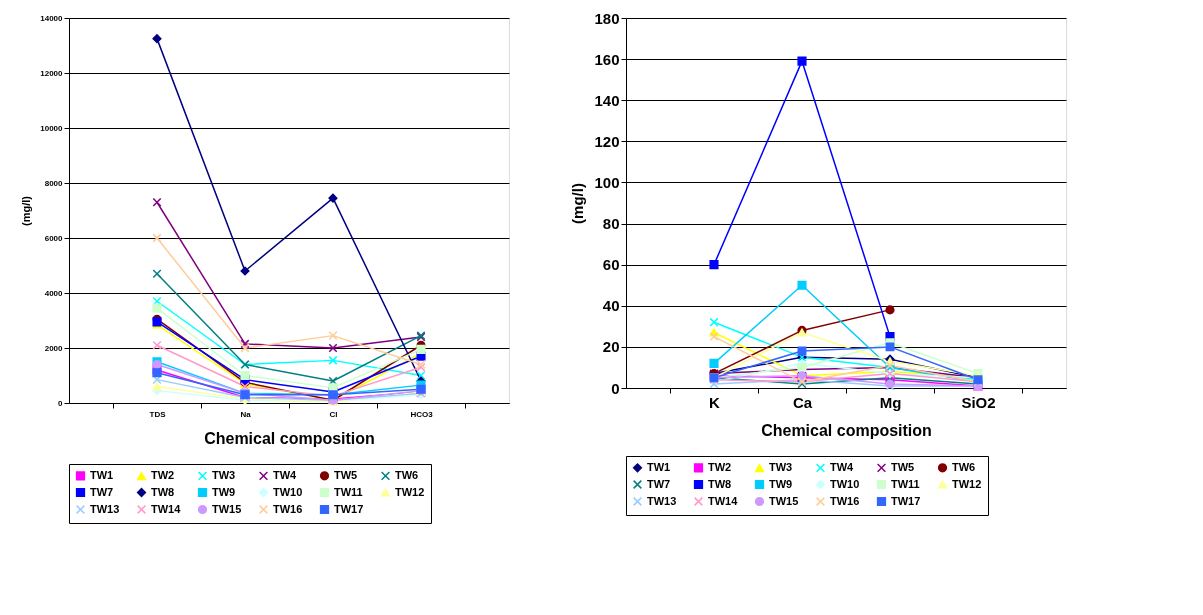 The height and width of the screenshot is (615, 1203). I want to click on y-tick-label: 60, so click(611, 265).